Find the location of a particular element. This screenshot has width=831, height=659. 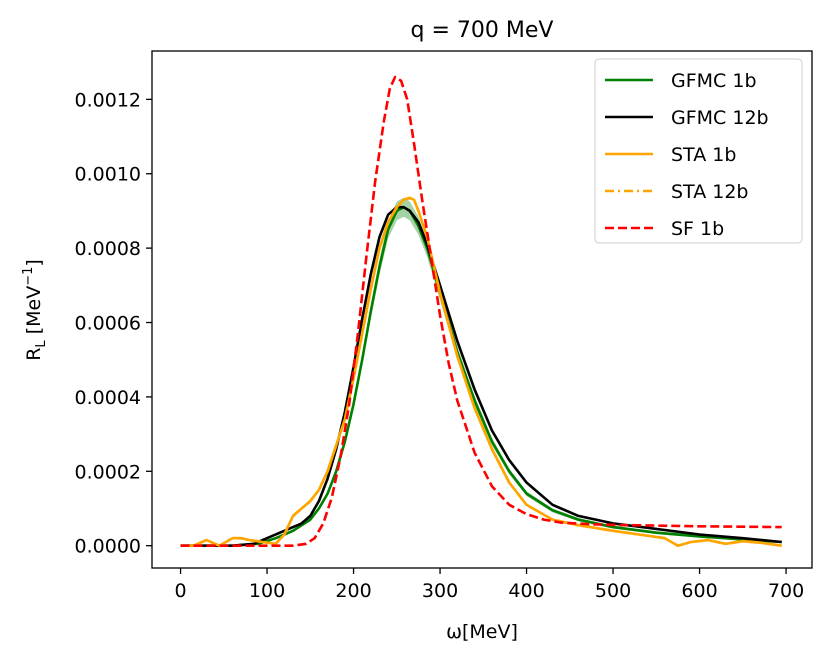

x-tick-label: 300 is located at coordinates (440, 591).